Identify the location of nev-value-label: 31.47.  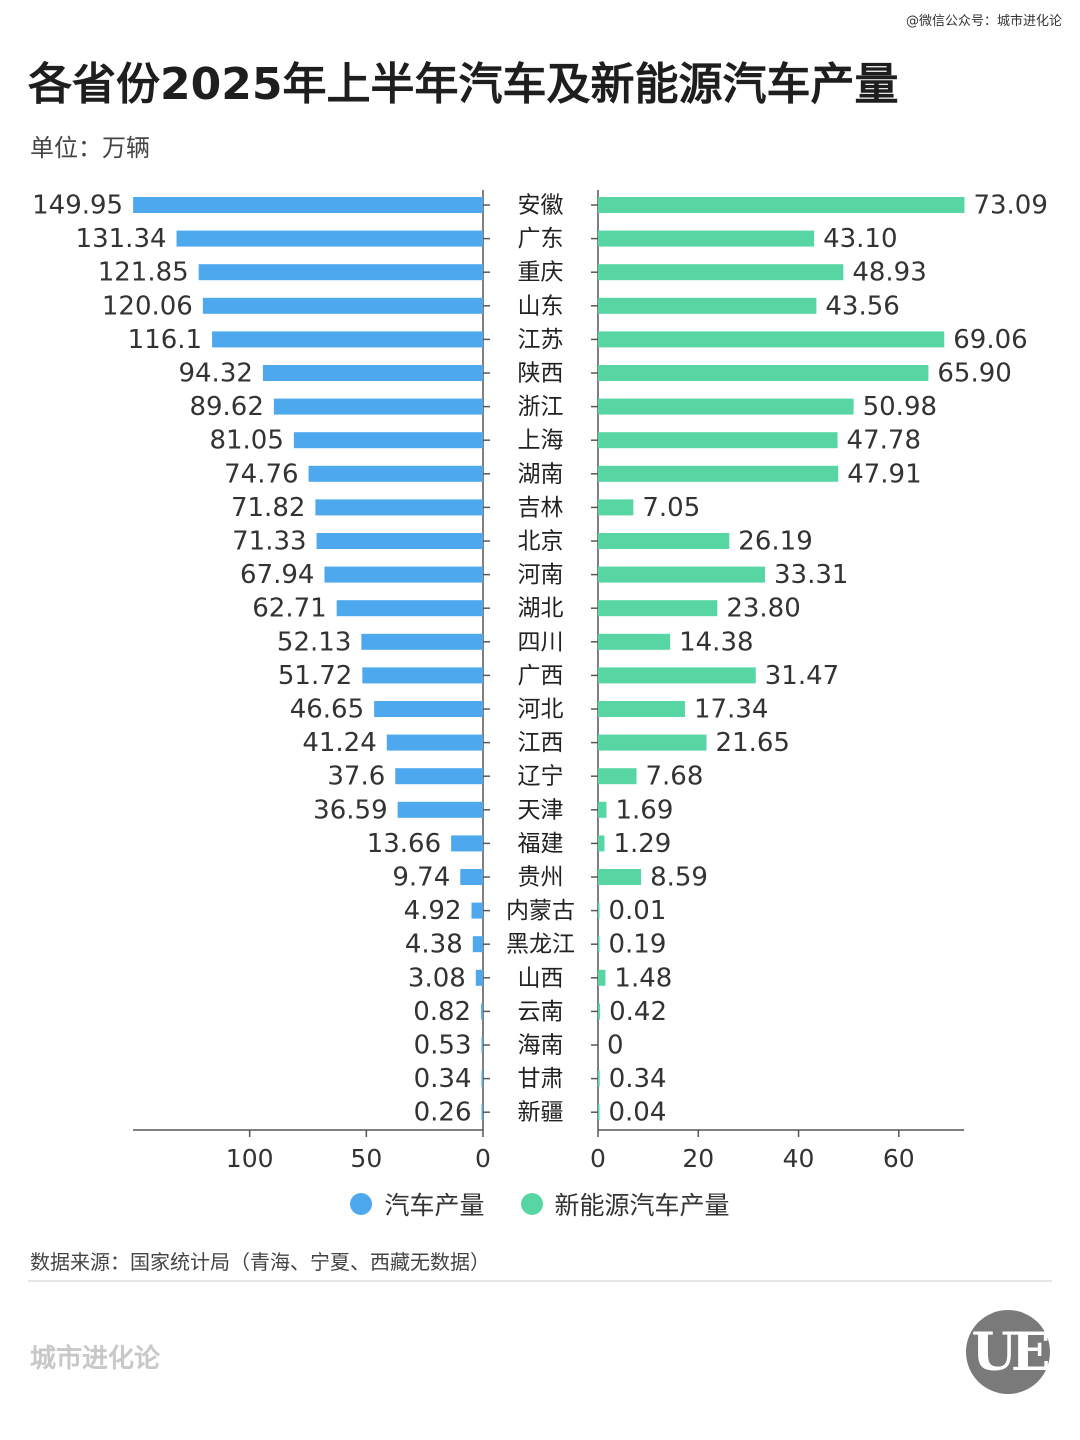
(802, 676).